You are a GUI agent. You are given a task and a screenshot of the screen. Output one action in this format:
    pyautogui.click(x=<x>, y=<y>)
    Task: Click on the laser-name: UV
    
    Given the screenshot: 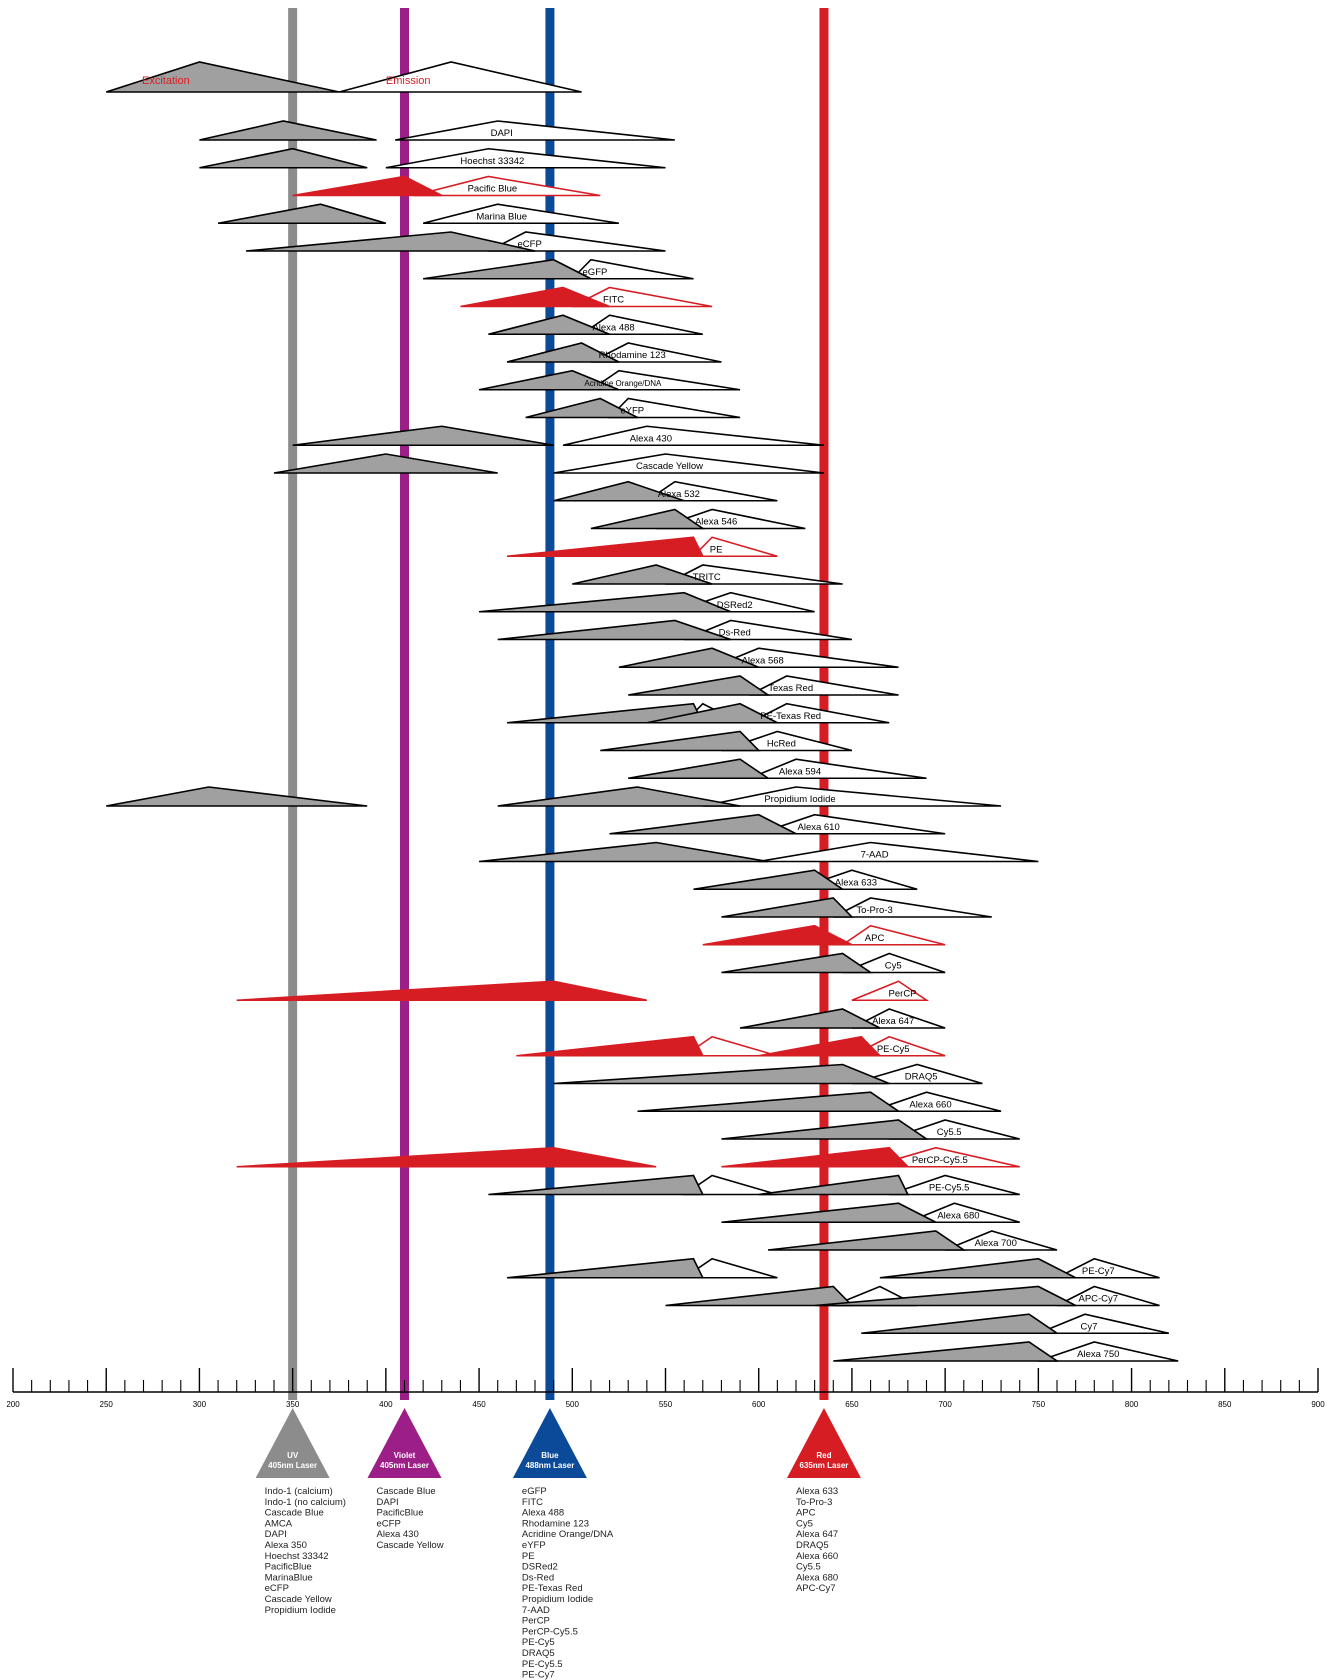 What is the action you would take?
    pyautogui.click(x=293, y=1455)
    